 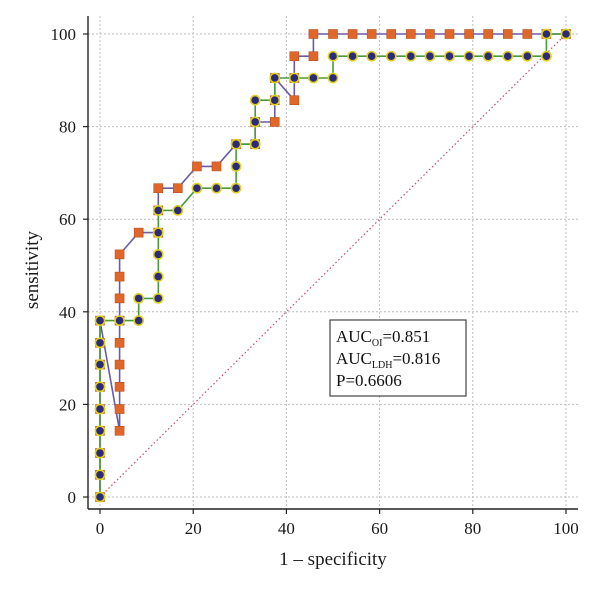 I want to click on annotation-line-2: P=0.6606, so click(x=369, y=380).